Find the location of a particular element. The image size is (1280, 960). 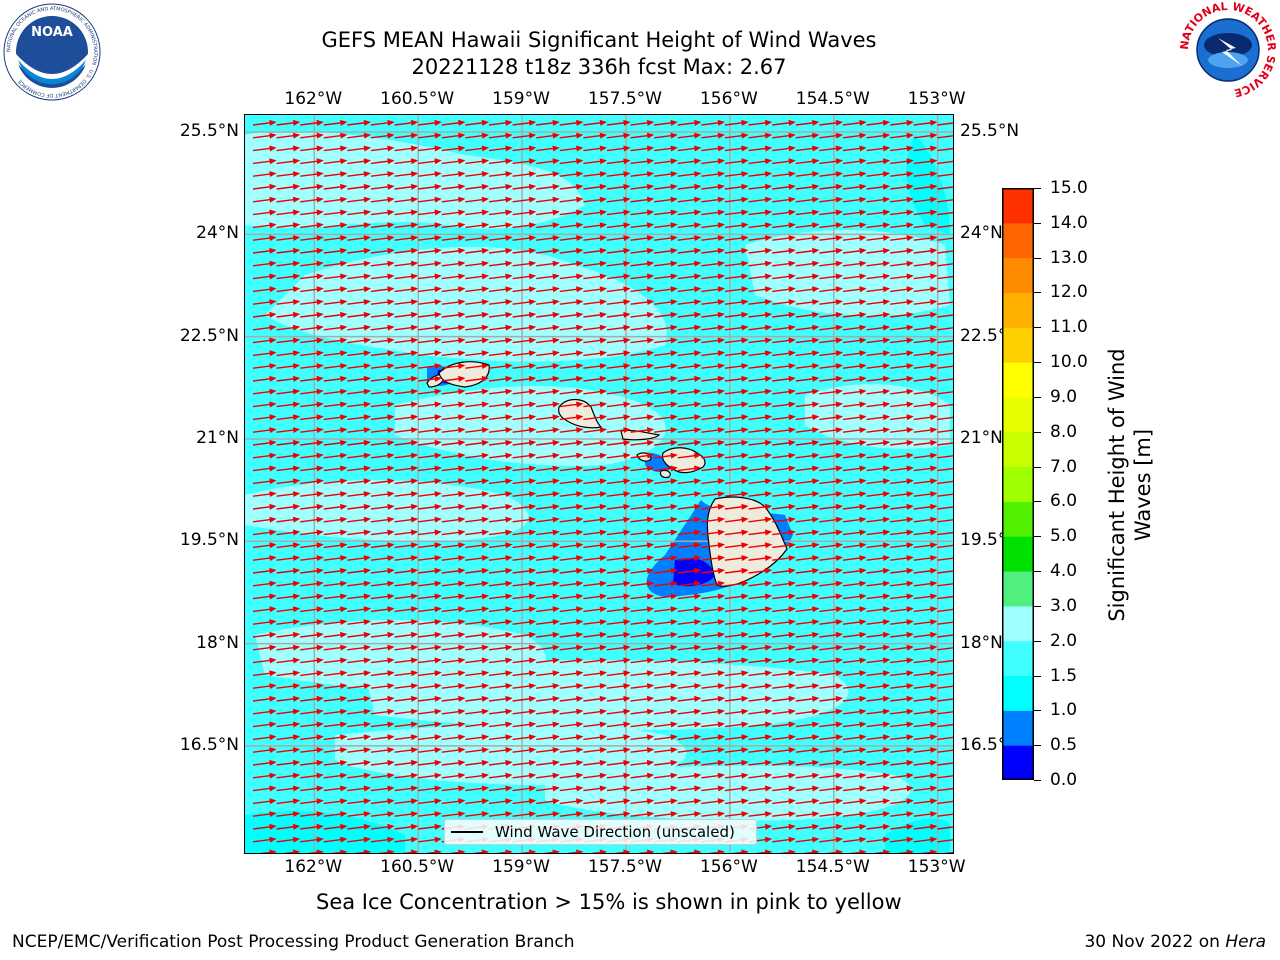

lat-label-left: 19.5°N is located at coordinates (209, 540).